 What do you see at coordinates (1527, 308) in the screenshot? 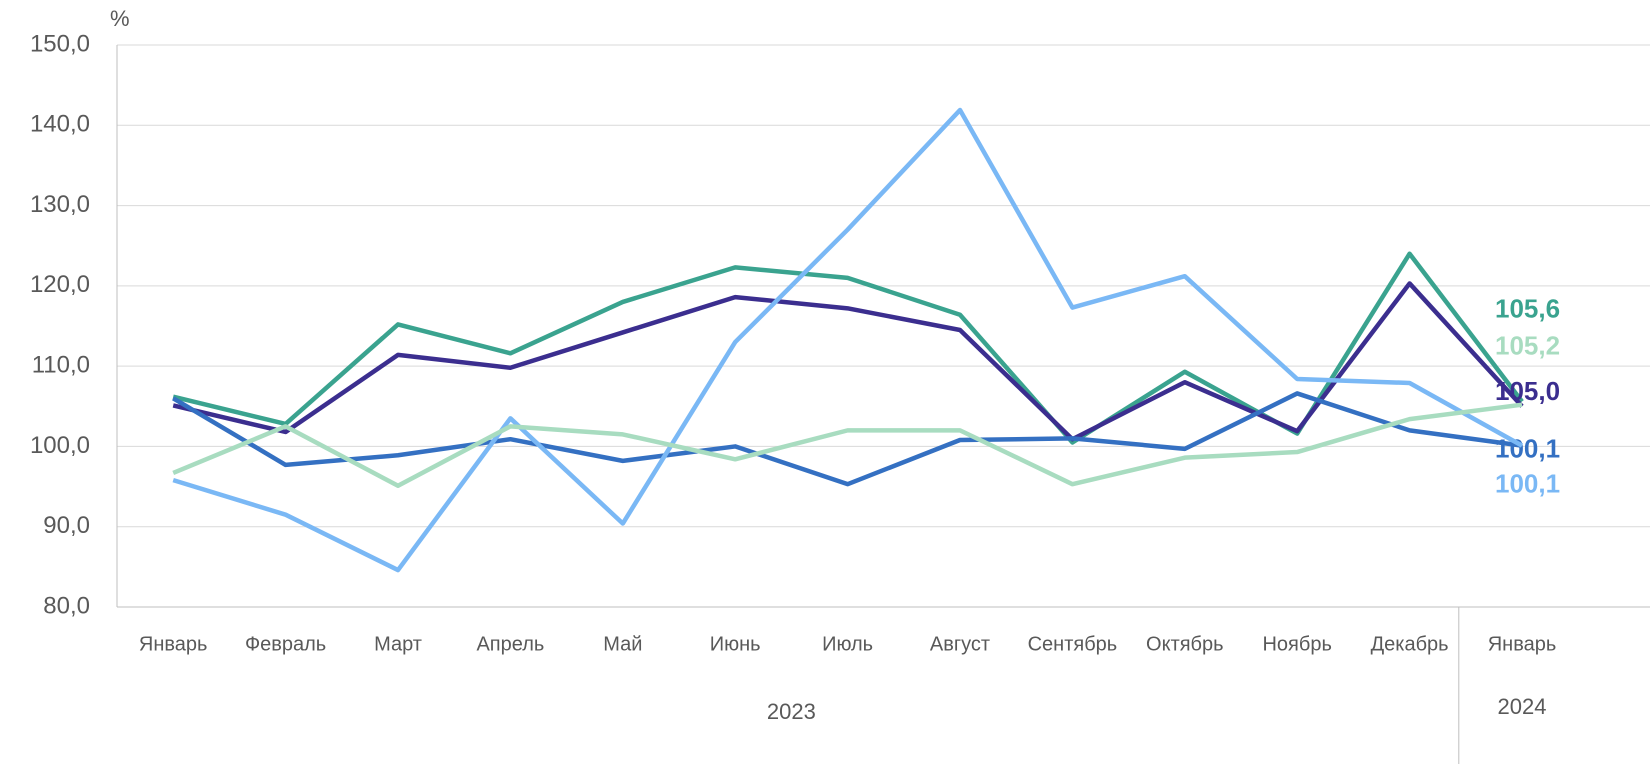
I see `data-label: 105,6` at bounding box center [1527, 308].